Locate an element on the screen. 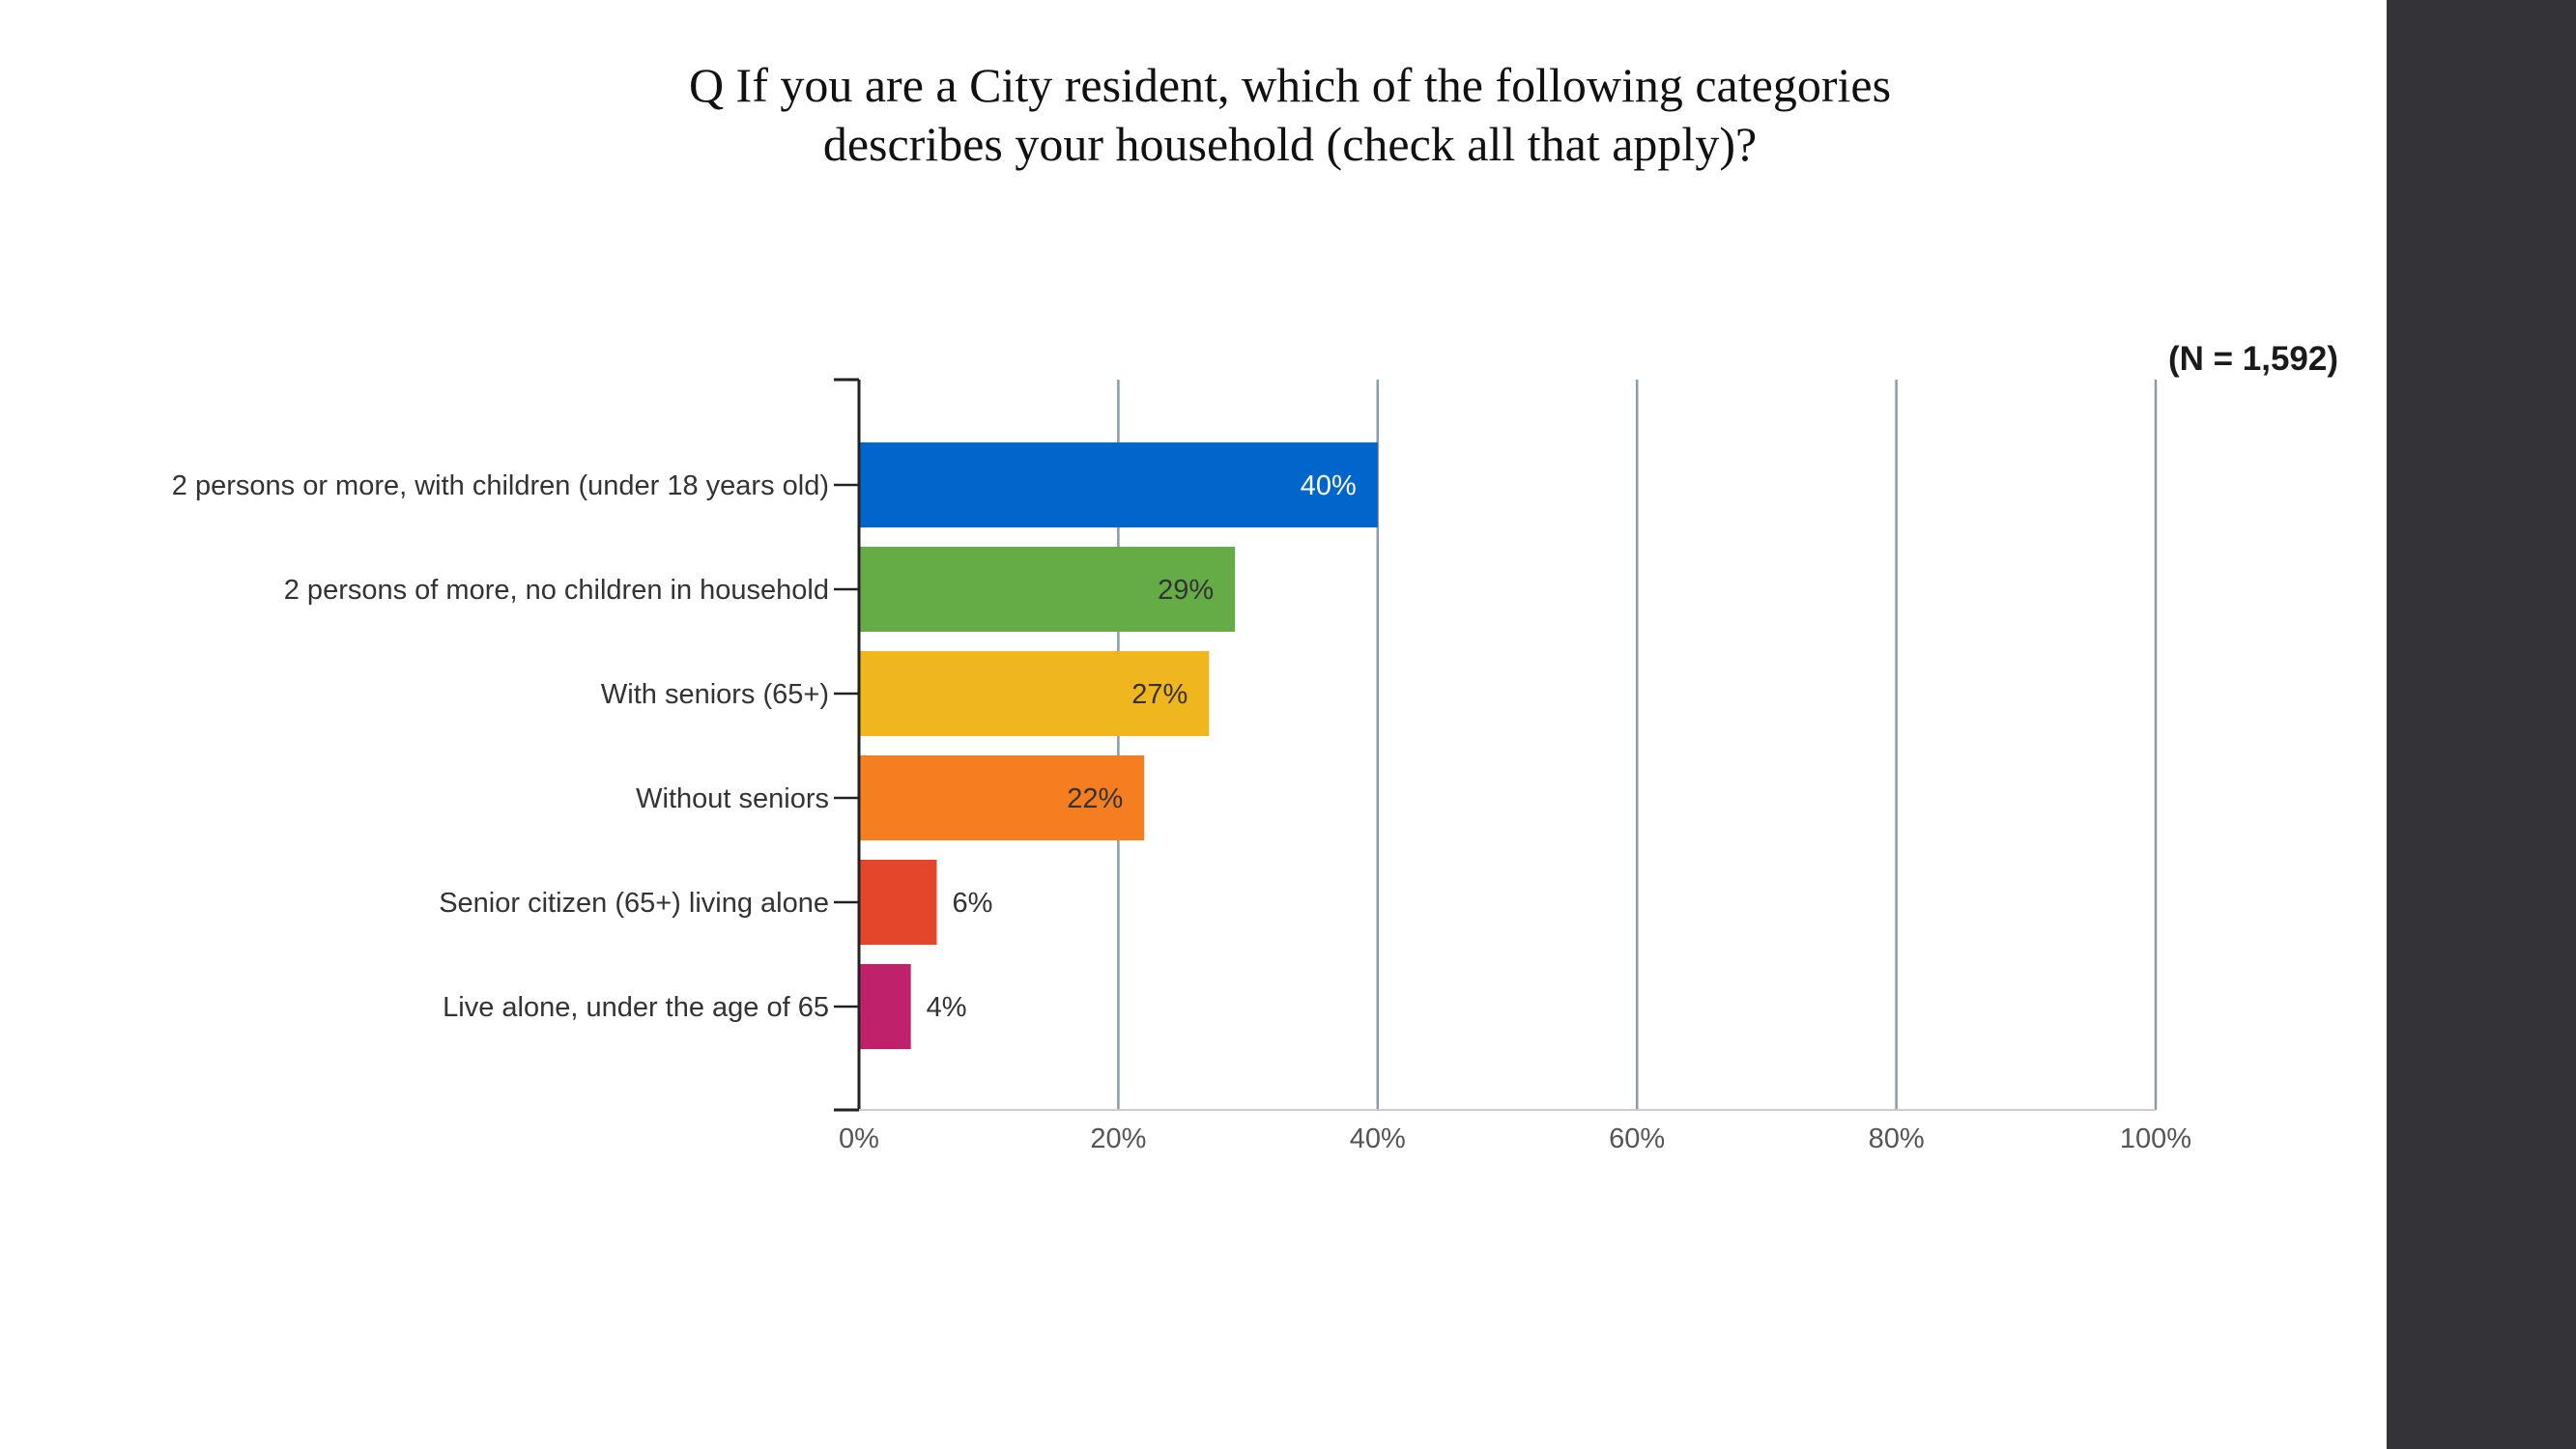  x-tick-label: 100% is located at coordinates (2156, 1138).